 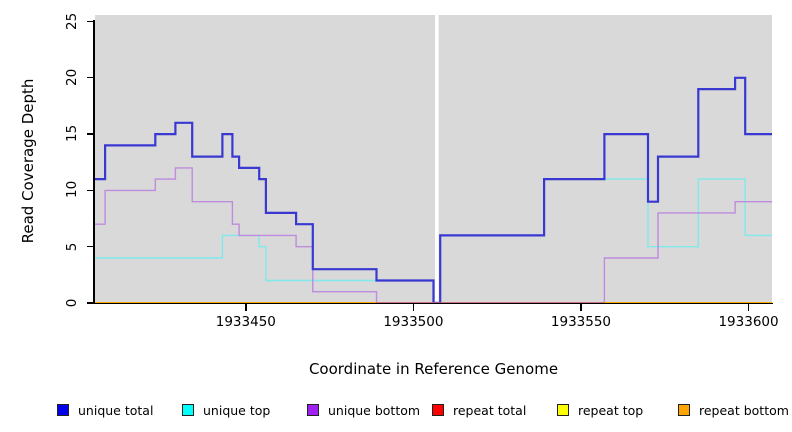 I want to click on ytick-label: 15, so click(x=72, y=133).